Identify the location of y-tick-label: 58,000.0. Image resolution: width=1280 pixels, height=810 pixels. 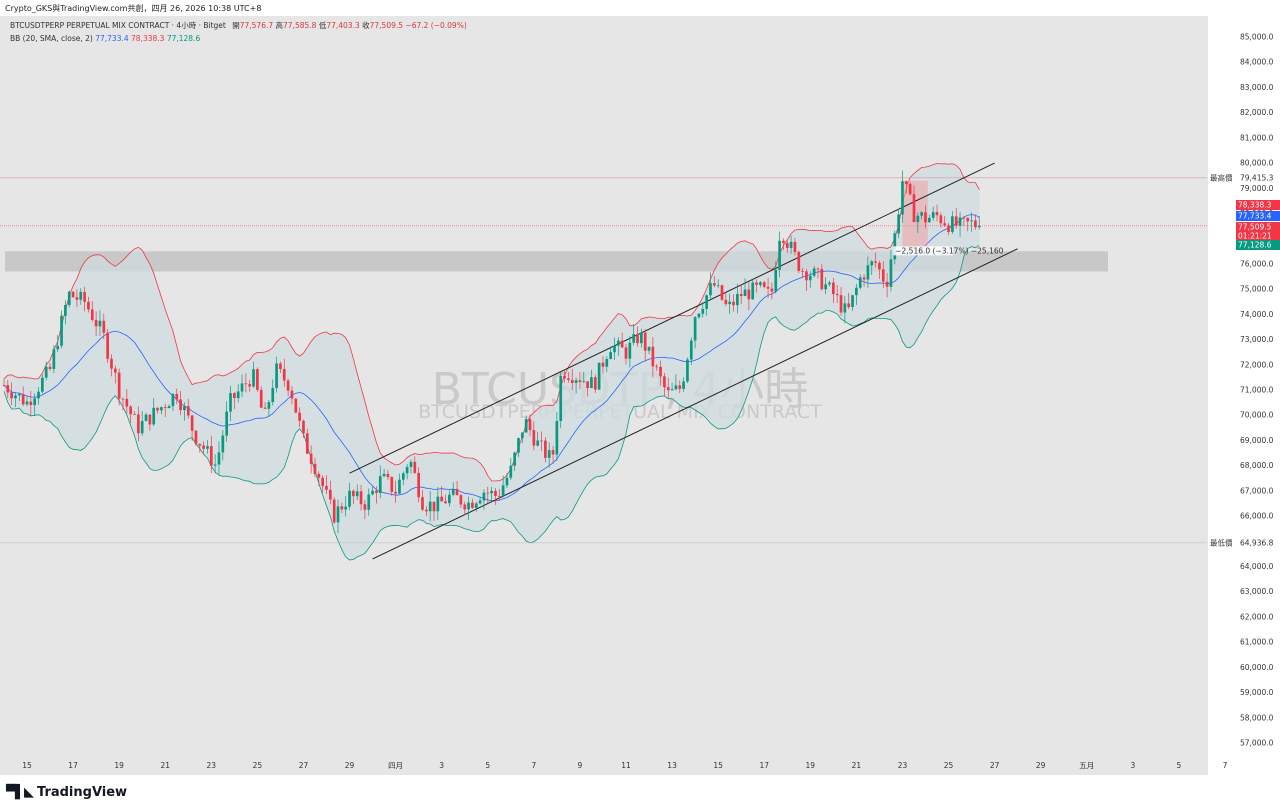
(1257, 717).